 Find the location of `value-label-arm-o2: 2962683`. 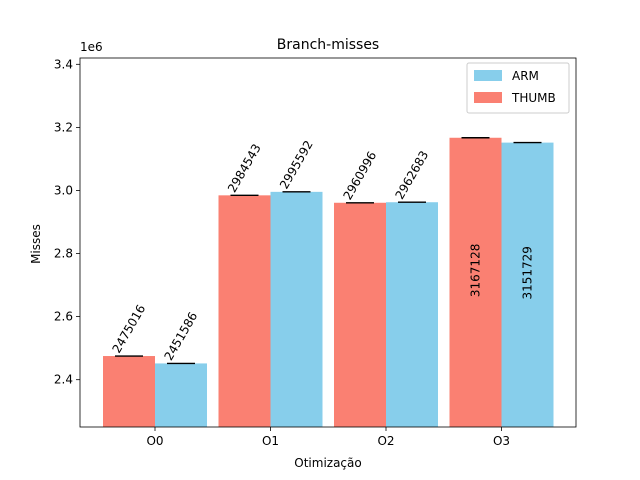

value-label-arm-o2: 2962683 is located at coordinates (411, 174).